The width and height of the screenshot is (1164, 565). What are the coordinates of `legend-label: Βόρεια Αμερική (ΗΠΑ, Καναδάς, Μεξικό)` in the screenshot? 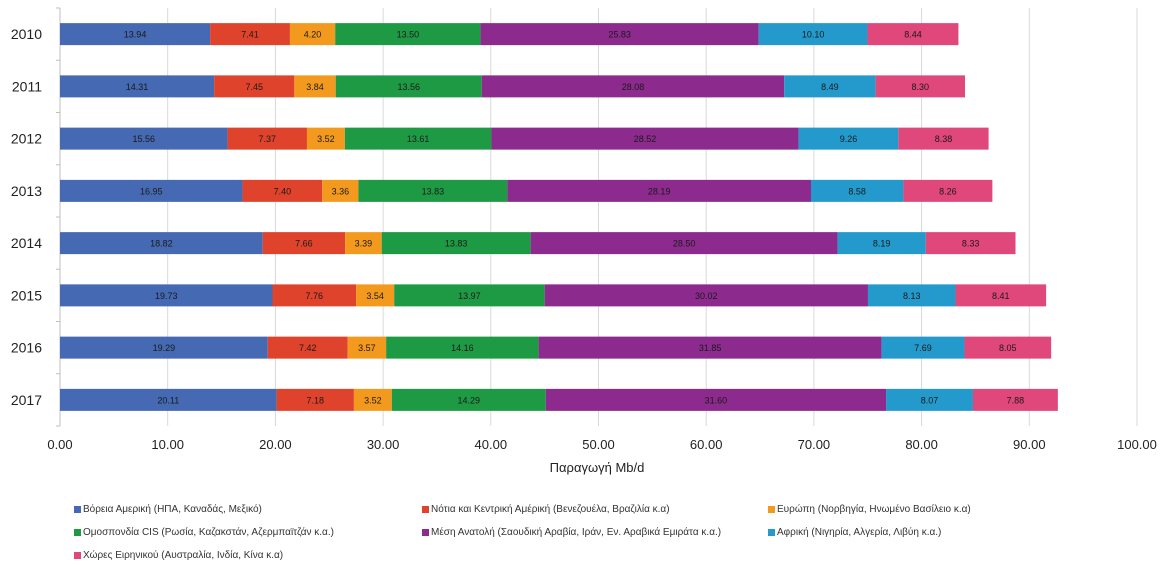 It's located at (172, 509).